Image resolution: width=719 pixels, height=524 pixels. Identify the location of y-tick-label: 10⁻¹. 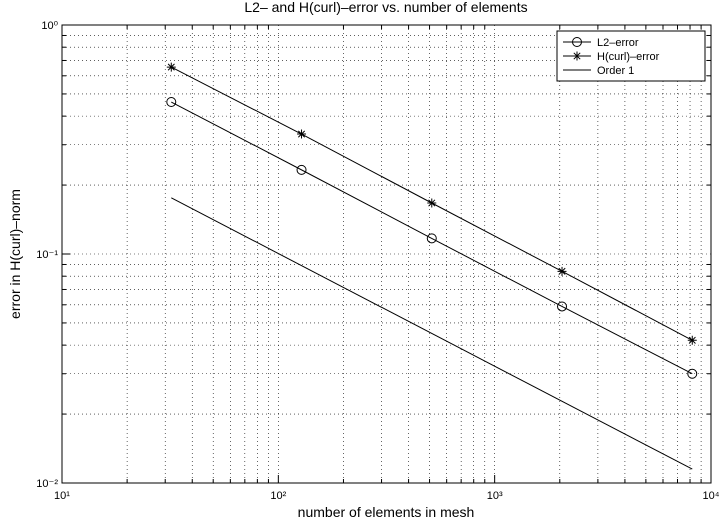
(47, 255).